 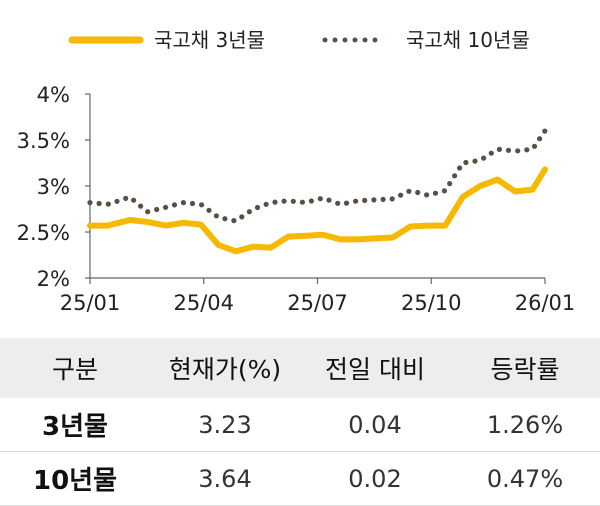 What do you see at coordinates (225, 425) in the screenshot?
I see `cell-price: 3.23` at bounding box center [225, 425].